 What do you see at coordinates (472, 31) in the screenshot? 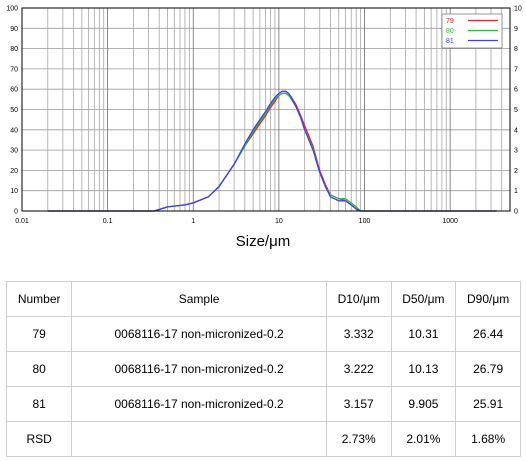
I see `legend: 79 80 81` at bounding box center [472, 31].